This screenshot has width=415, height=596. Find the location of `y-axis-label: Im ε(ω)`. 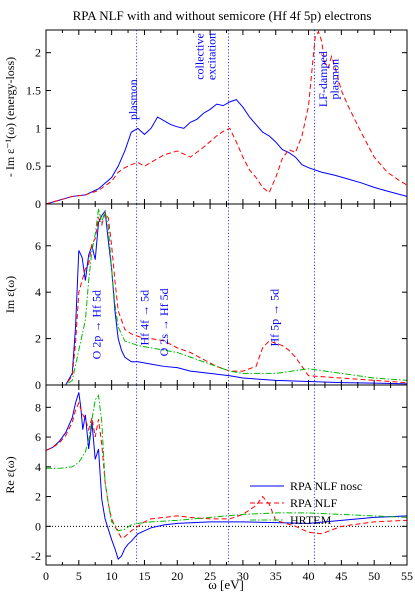

y-axis-label: Im ε(ω) is located at coordinates (10, 294).